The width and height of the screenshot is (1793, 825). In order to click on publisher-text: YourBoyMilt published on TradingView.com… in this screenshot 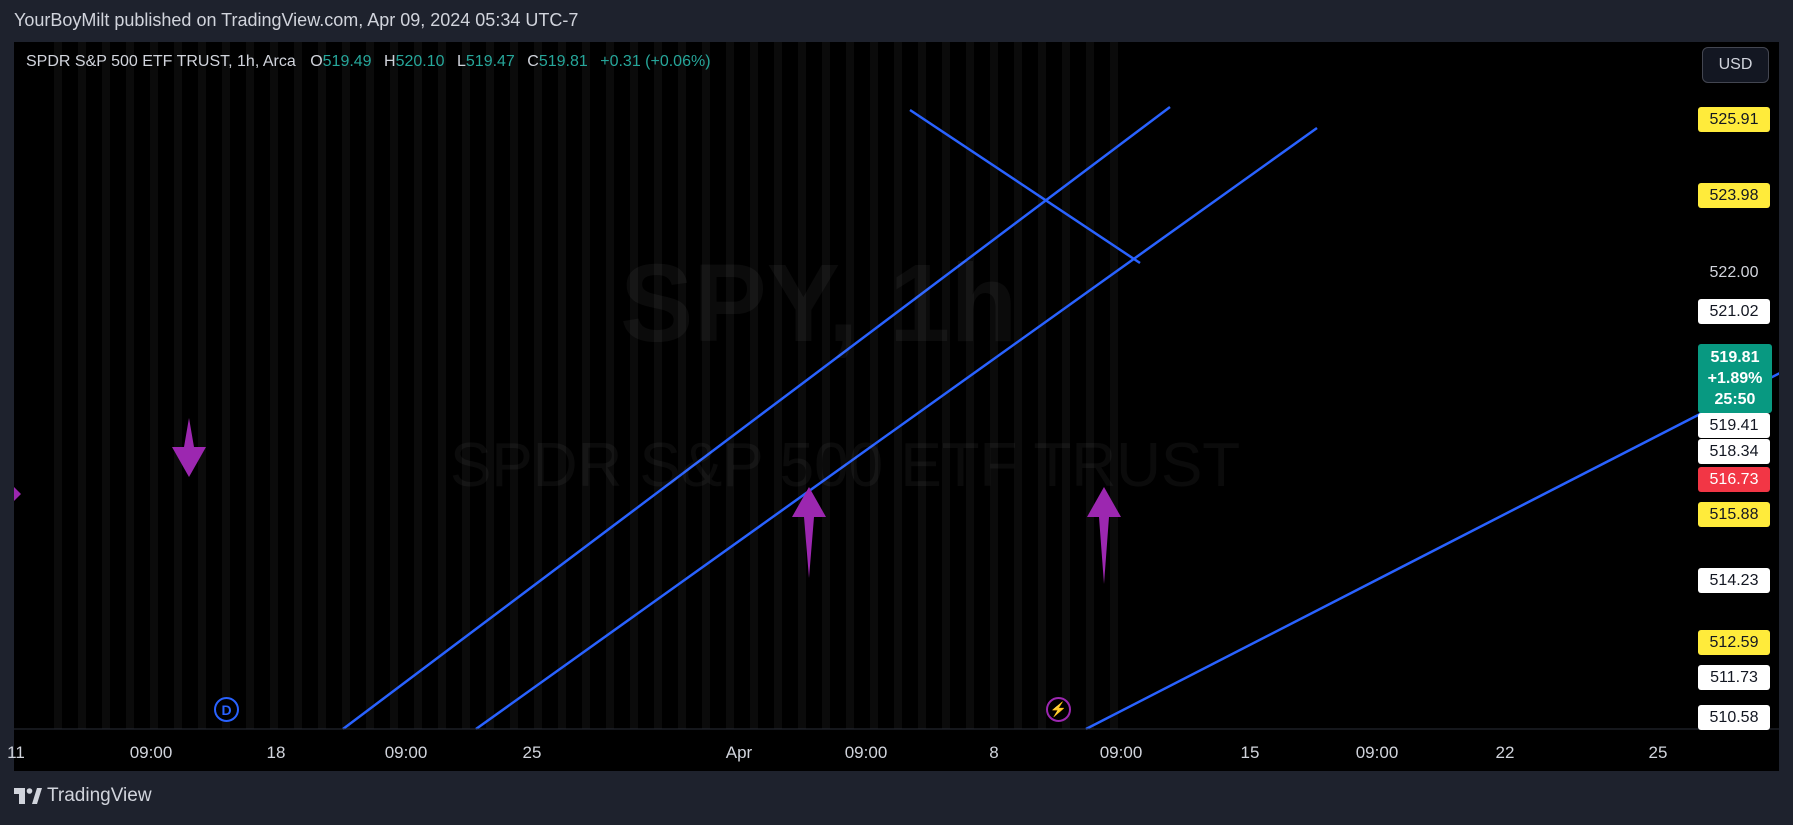, I will do `click(296, 20)`.